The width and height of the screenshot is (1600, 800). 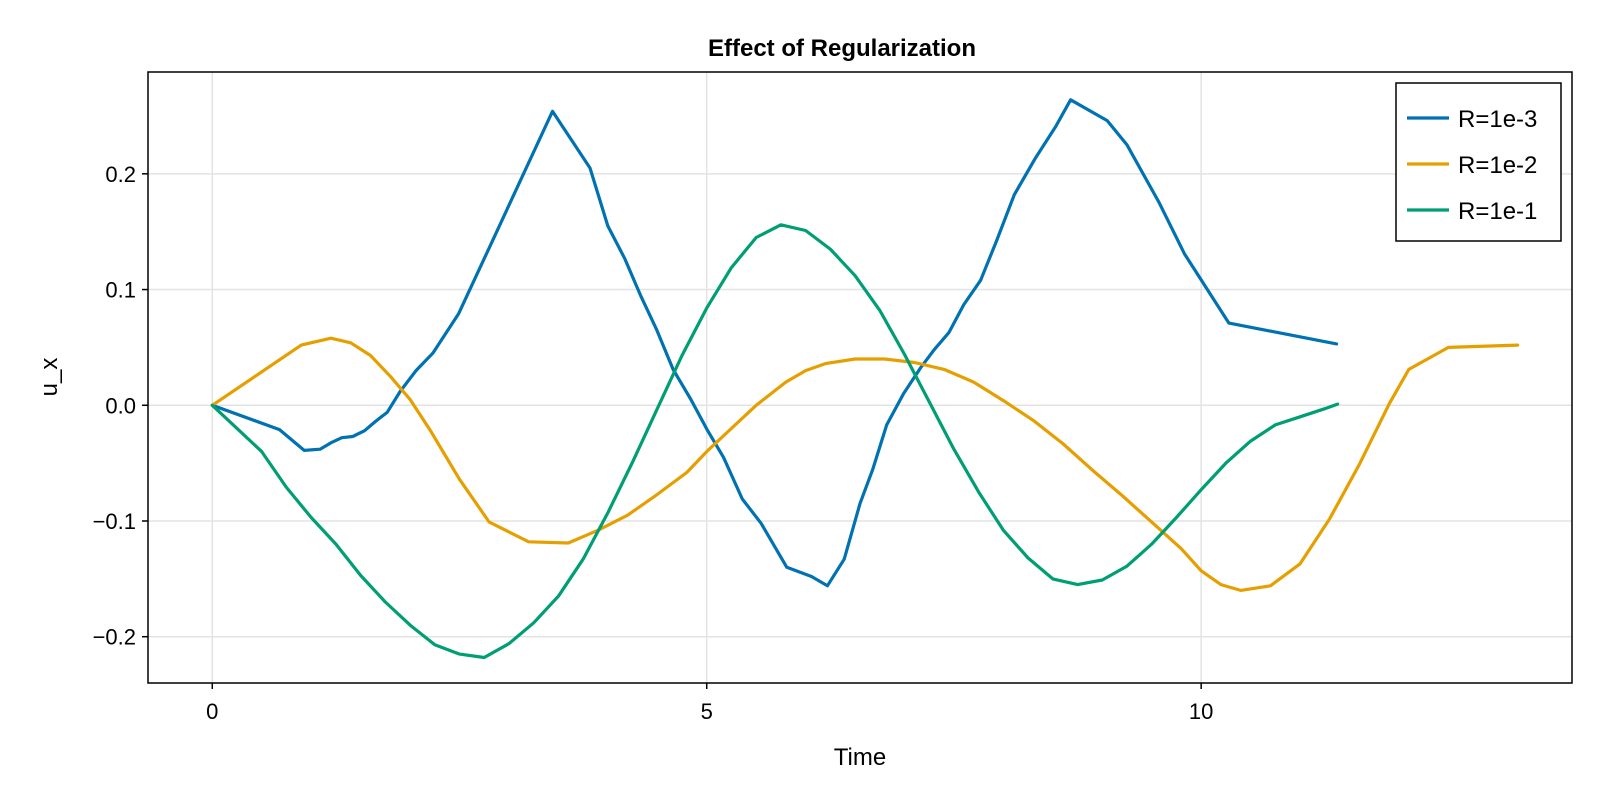 What do you see at coordinates (120, 290) in the screenshot?
I see `y-tick-label: 0.1` at bounding box center [120, 290].